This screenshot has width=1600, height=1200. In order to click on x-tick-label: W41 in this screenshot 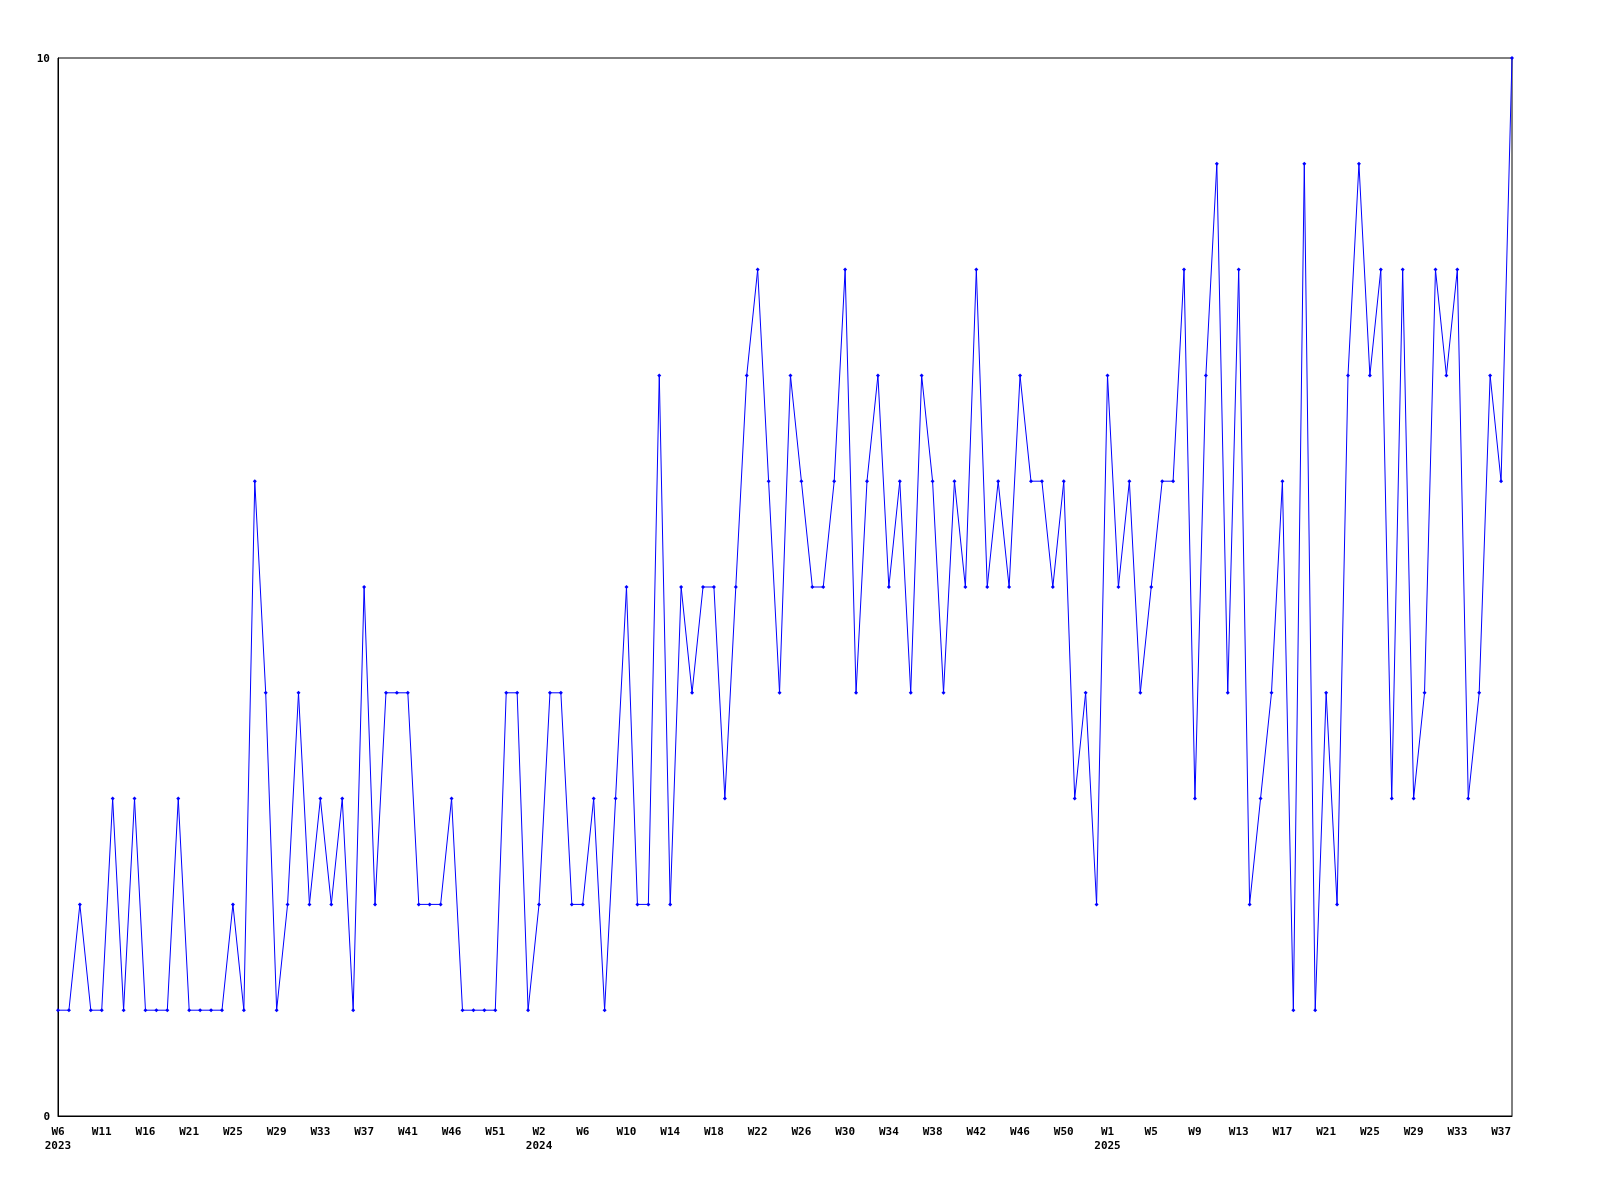, I will do `click(408, 1131)`.